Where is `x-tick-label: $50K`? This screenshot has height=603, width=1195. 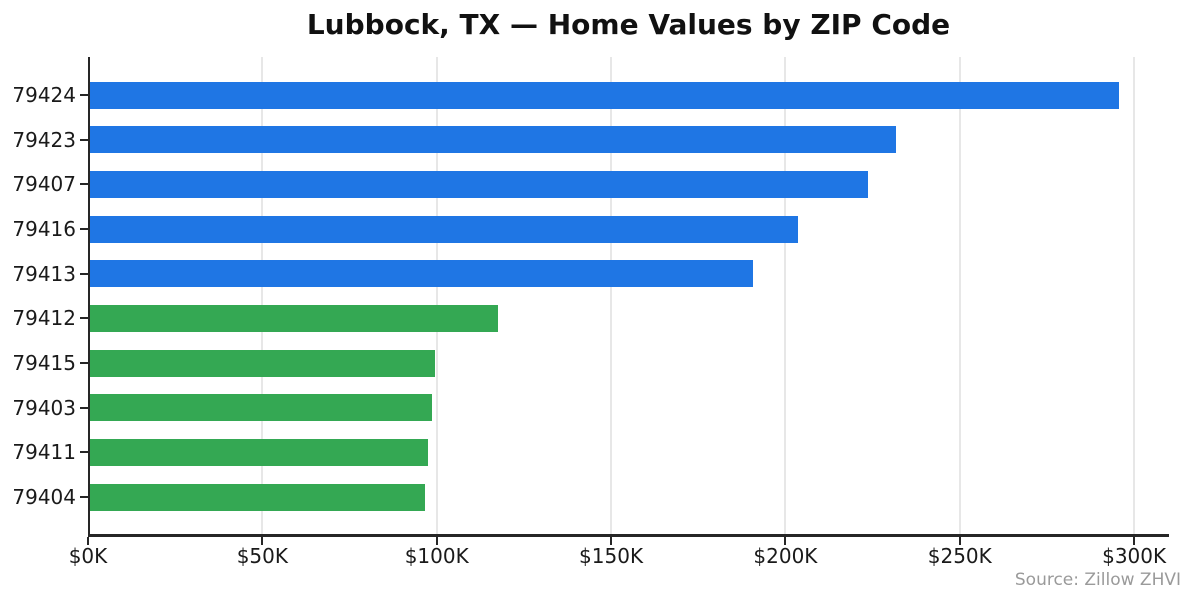
x-tick-label: $50K is located at coordinates (262, 556).